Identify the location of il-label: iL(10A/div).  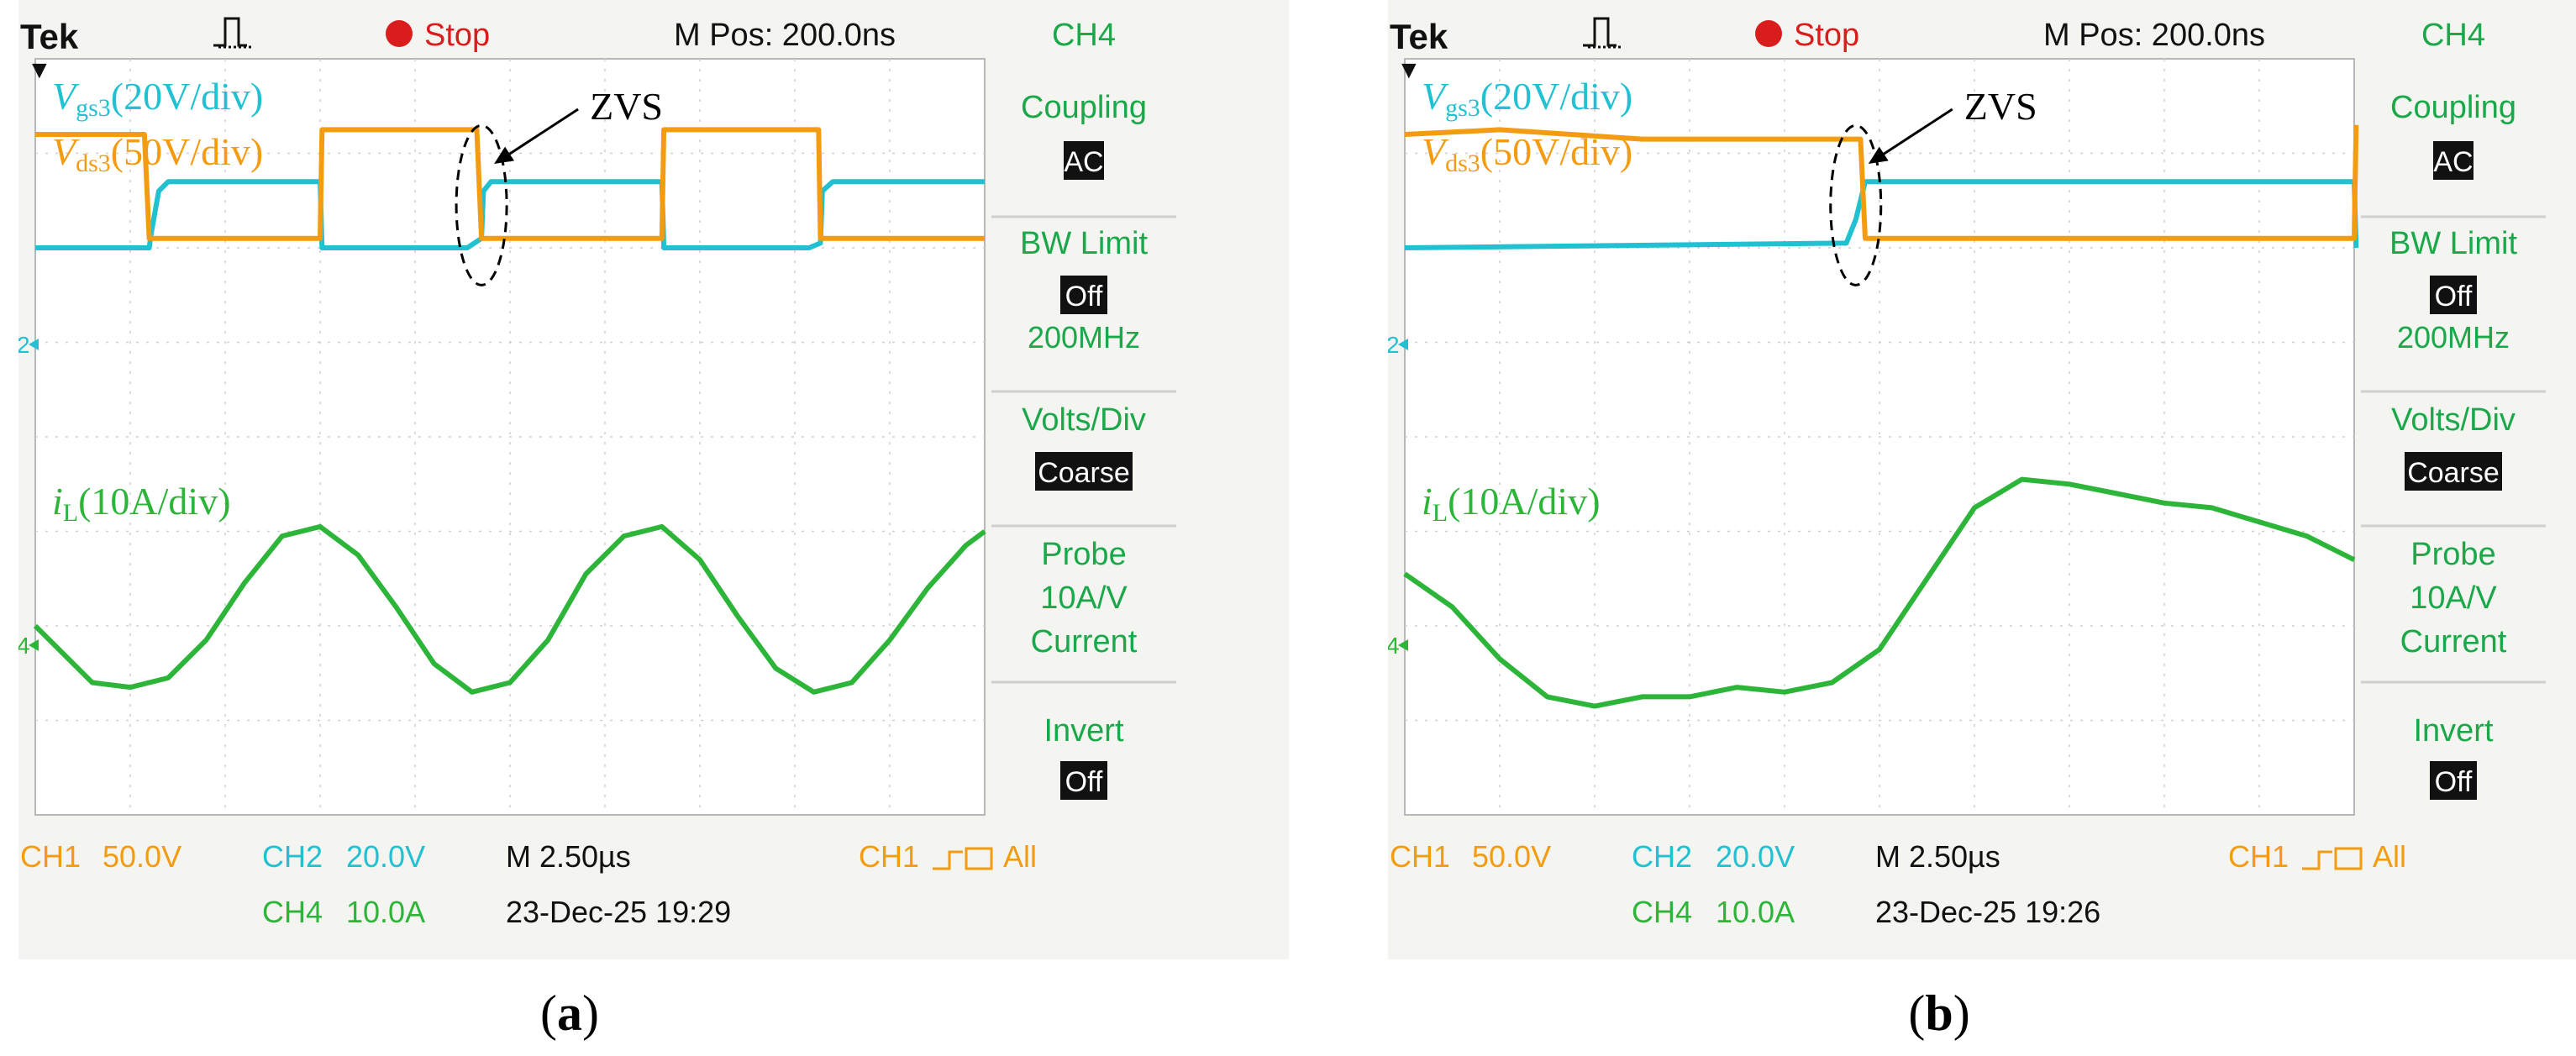
(1511, 503).